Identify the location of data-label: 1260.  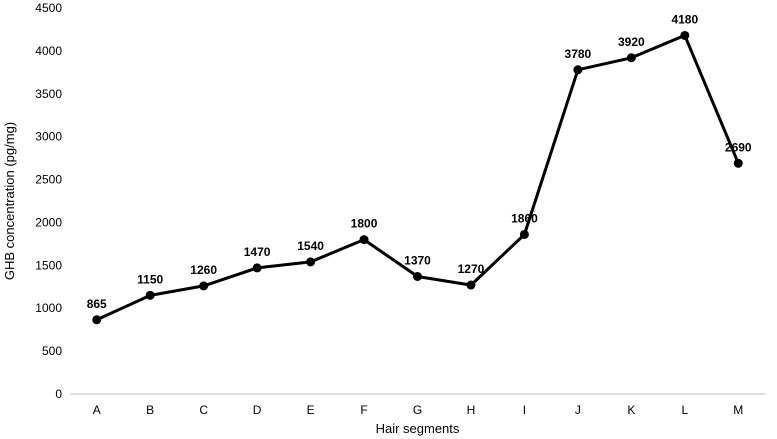
(203, 270).